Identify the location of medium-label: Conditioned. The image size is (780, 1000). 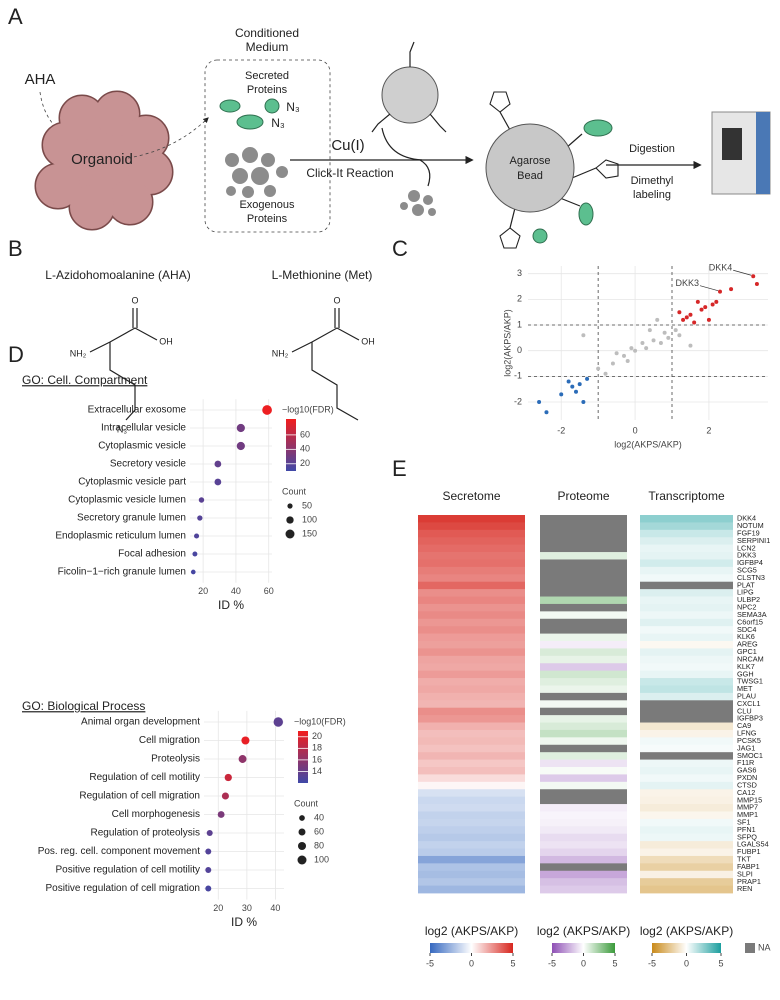
(267, 33).